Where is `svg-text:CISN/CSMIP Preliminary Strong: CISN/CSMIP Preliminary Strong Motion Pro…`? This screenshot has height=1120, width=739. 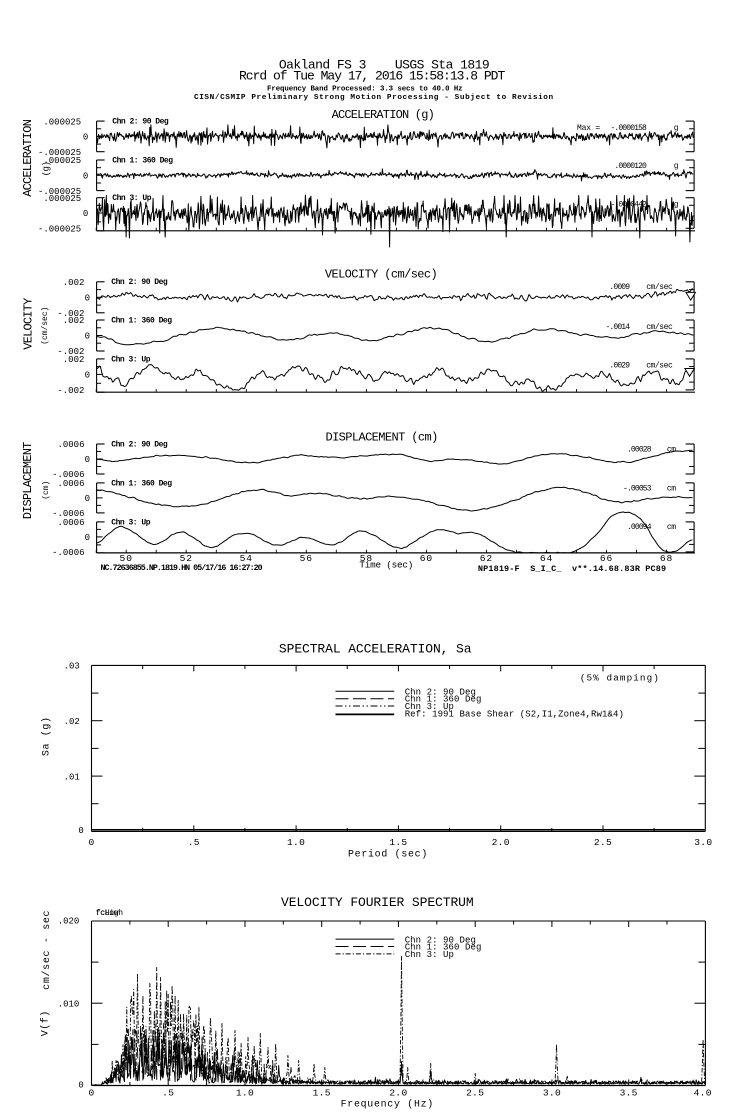 svg-text:CISN/CSMIP Preliminary Strong: CISN/CSMIP Preliminary Strong Motion Pro… is located at coordinates (374, 98).